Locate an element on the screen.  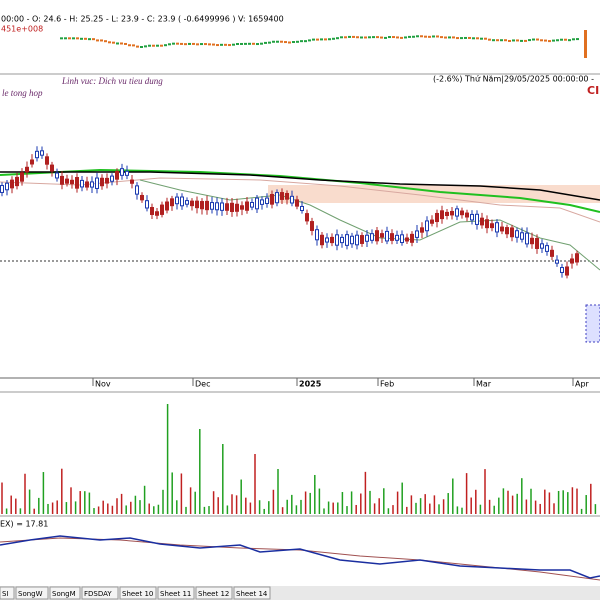
index-label: le tong hop is located at coordinates (22, 93).